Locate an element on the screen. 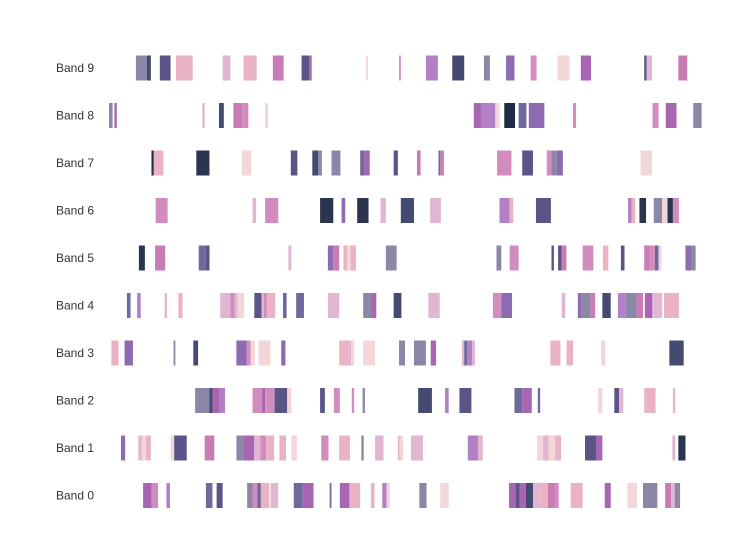 The image size is (752, 560). band-row: Band 9 is located at coordinates (372, 68).